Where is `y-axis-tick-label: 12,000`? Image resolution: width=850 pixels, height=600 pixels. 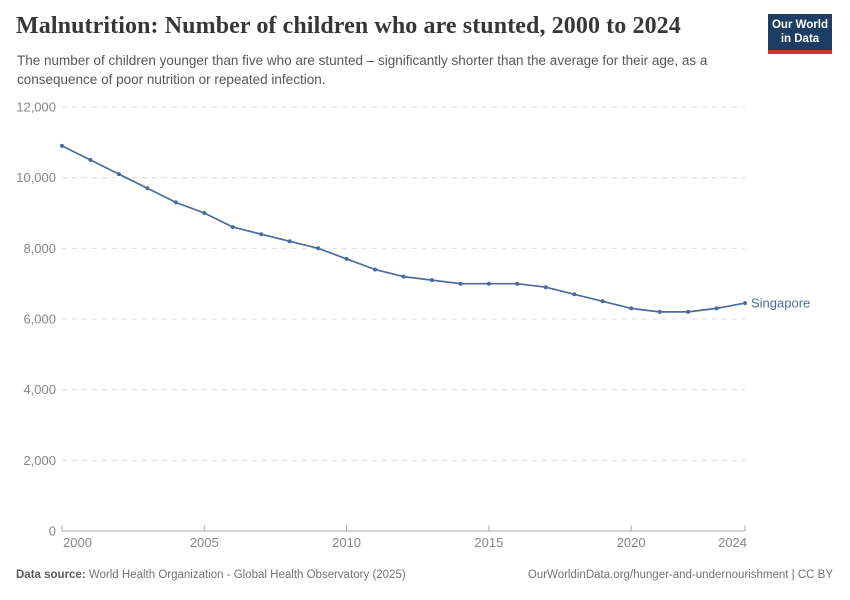 y-axis-tick-label: 12,000 is located at coordinates (36, 107).